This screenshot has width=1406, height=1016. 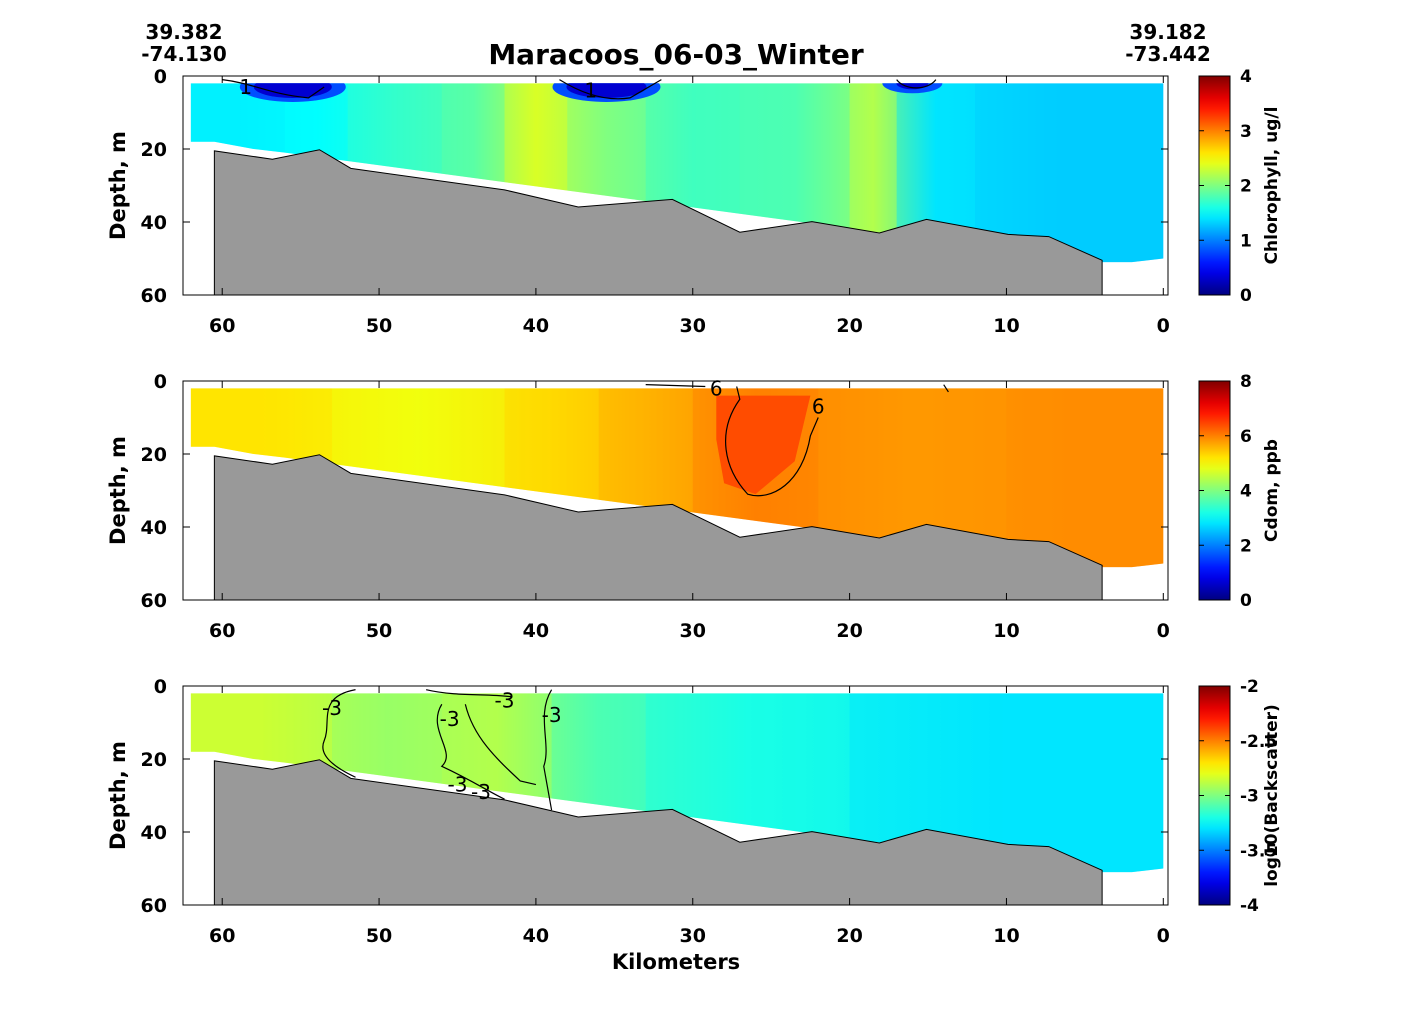 What do you see at coordinates (118, 795) in the screenshot?
I see `y-axis-label-backscatter: Depth, m` at bounding box center [118, 795].